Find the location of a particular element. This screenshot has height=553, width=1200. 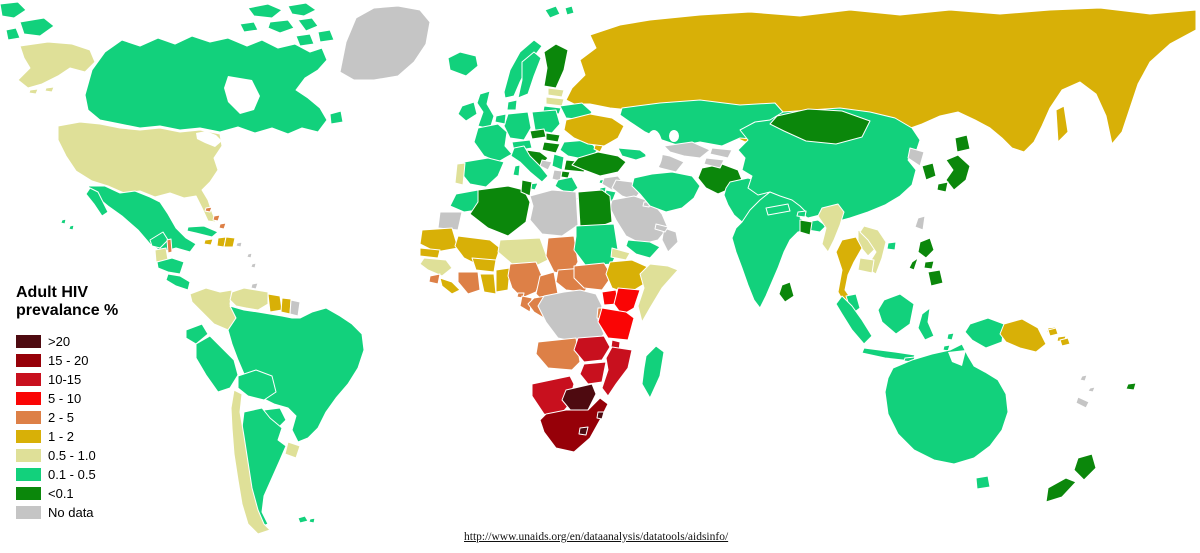

country-angola is located at coordinates (558, 354).